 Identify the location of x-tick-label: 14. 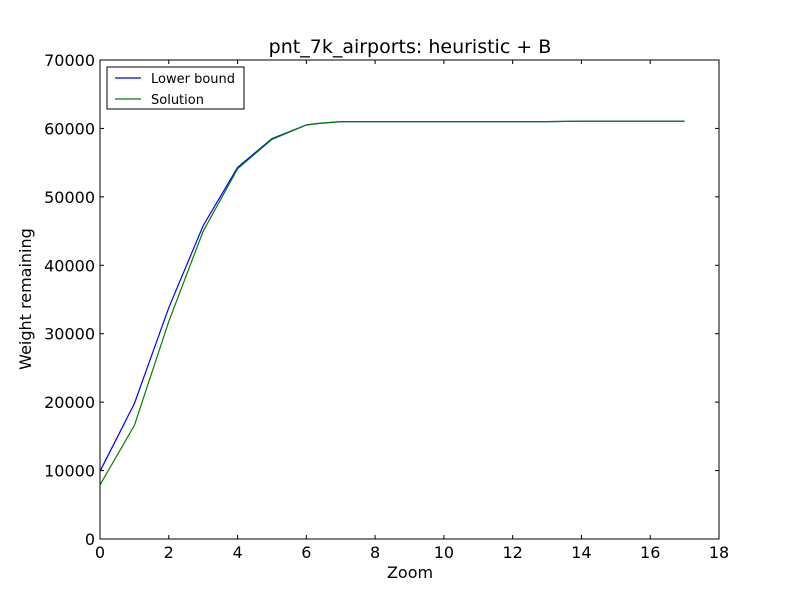
(581, 552).